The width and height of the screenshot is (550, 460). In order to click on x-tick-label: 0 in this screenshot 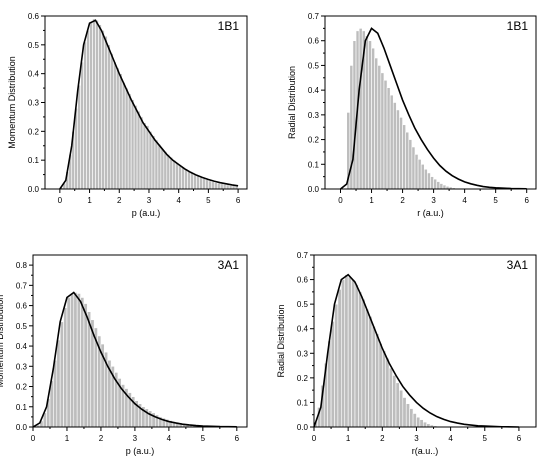, I will do `click(60, 200)`.